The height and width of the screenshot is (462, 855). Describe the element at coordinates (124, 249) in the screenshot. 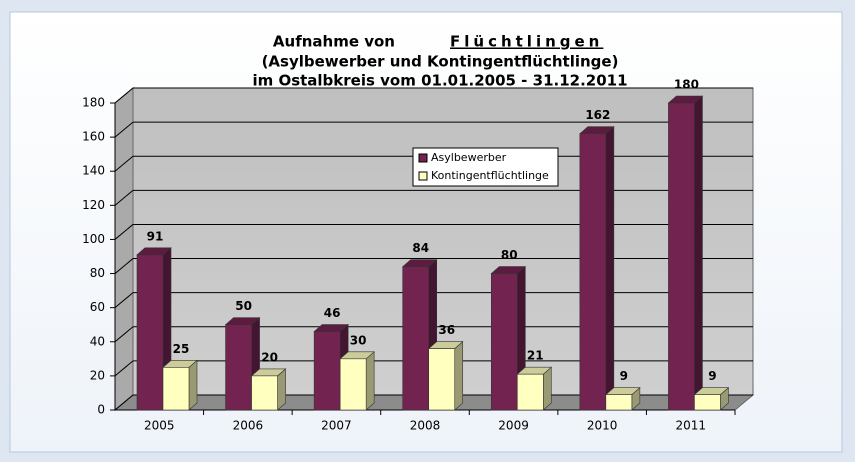

I see `side-wall` at that location.